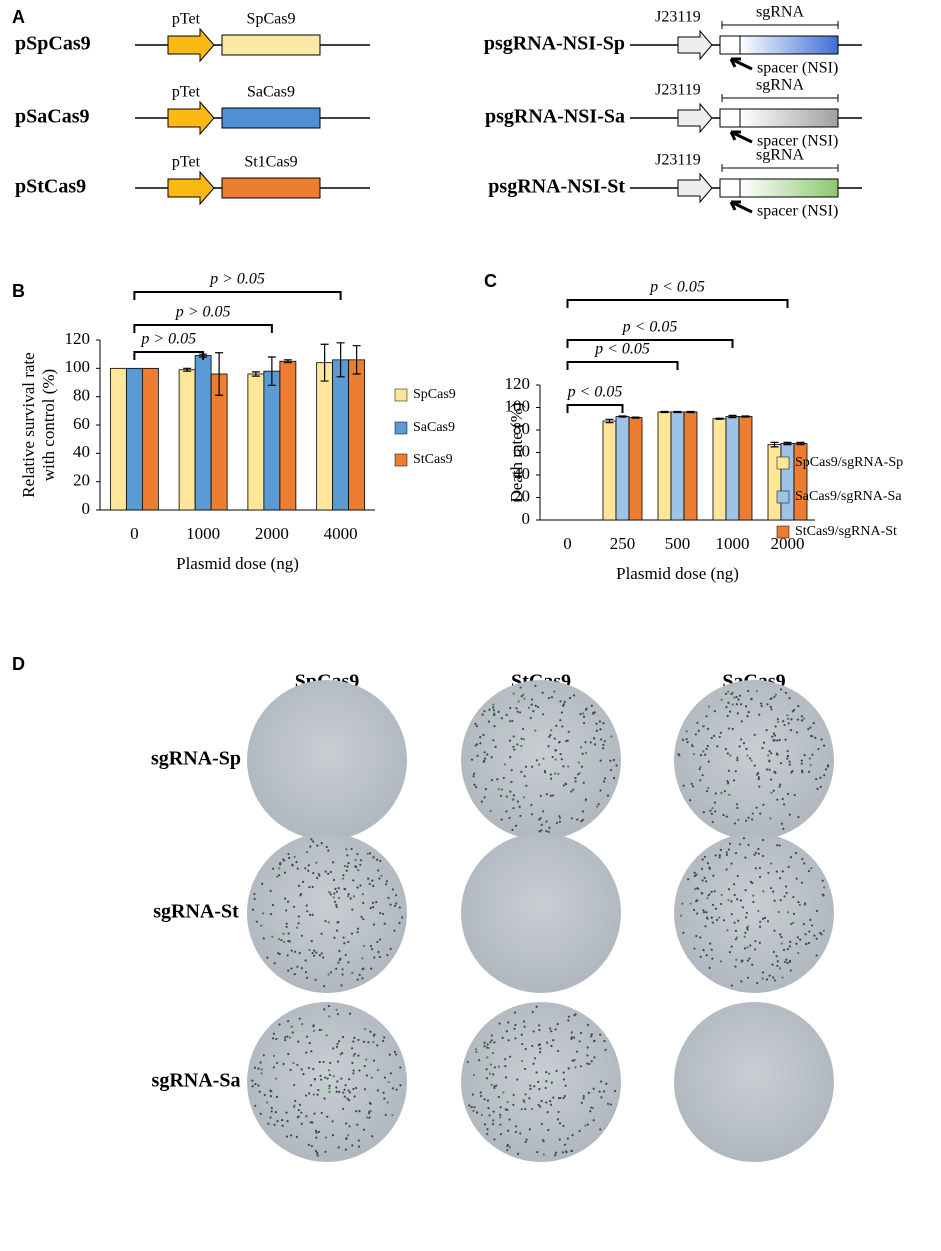  What do you see at coordinates (567, 543) in the screenshot?
I see `x-tick-label: 0` at bounding box center [567, 543].